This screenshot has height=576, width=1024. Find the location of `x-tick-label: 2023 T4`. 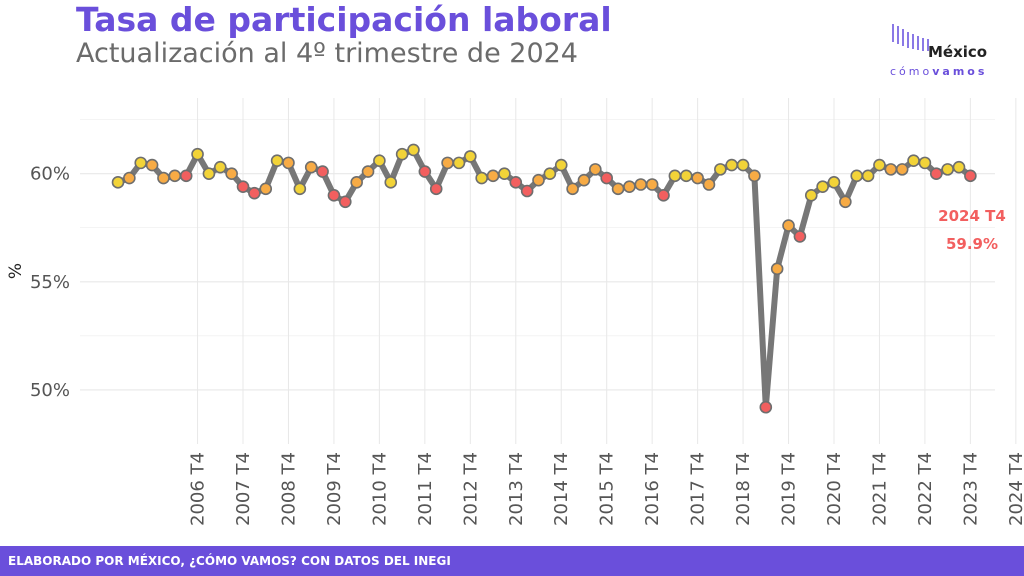

x-tick-label: 2023 T4 is located at coordinates (970, 489).